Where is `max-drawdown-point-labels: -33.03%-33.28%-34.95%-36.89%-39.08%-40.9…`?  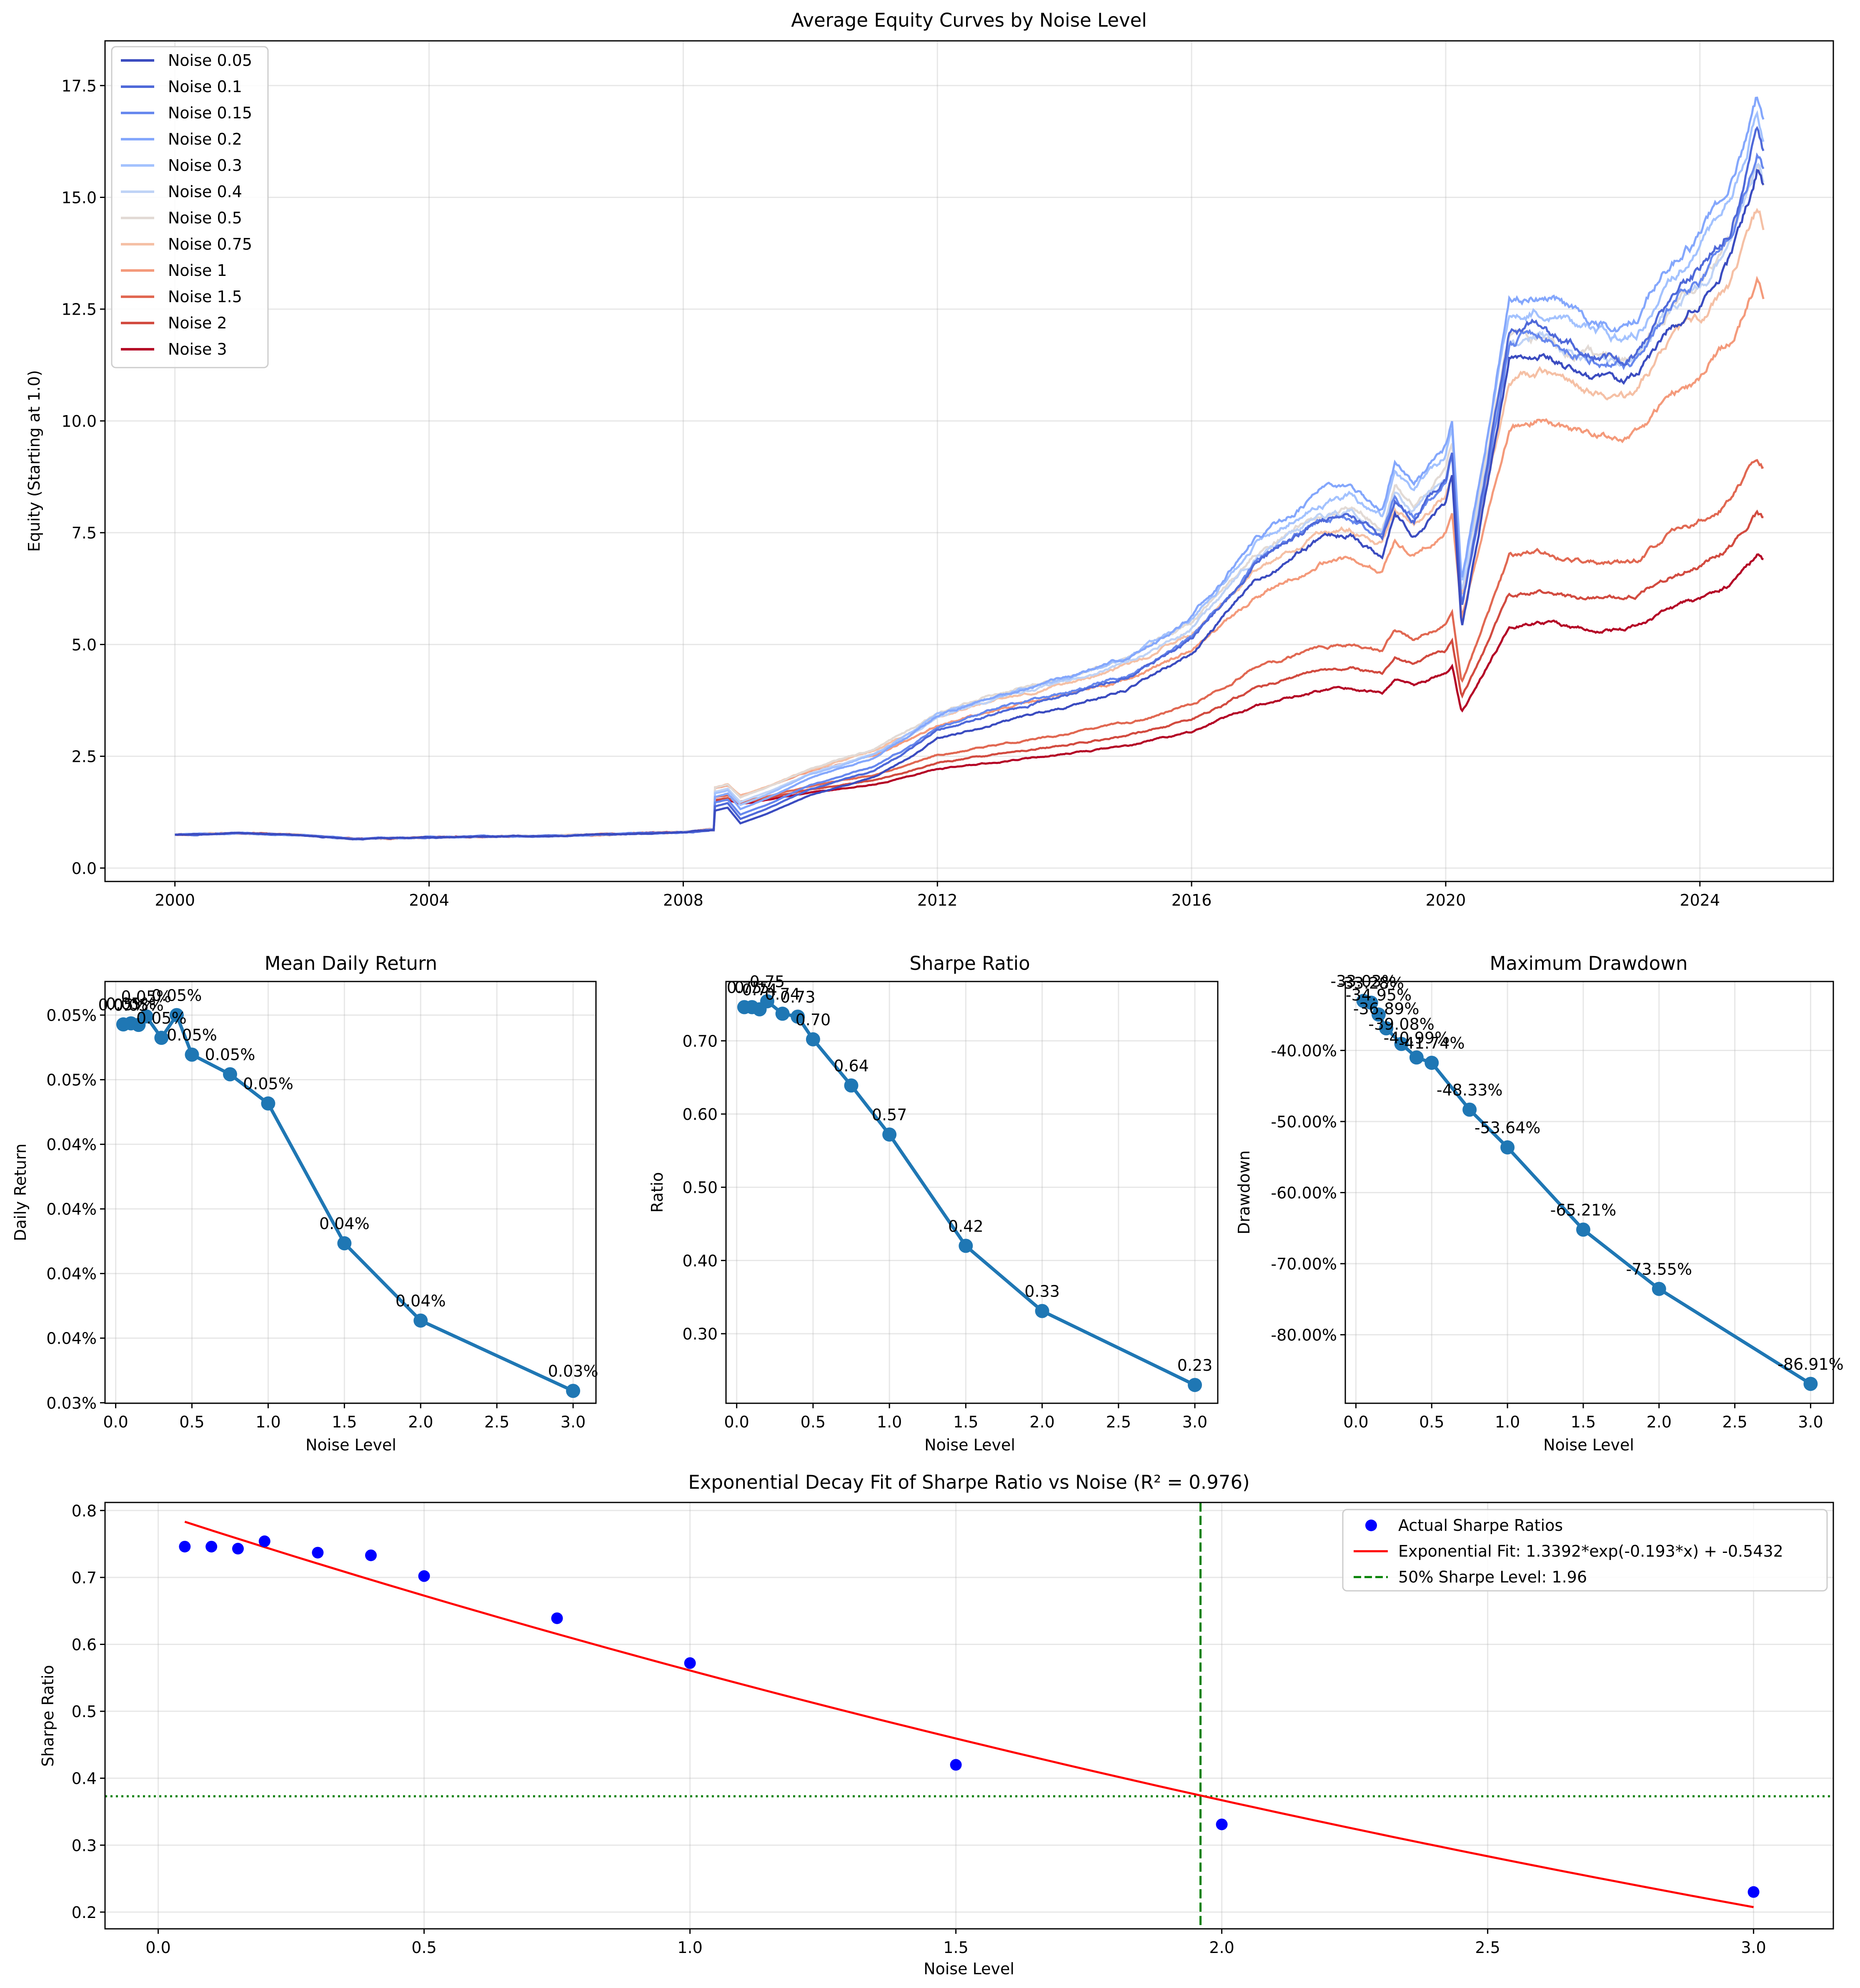 max-drawdown-point-labels: -33.03%-33.28%-34.95%-36.89%-39.08%-40.9… is located at coordinates (1586, 1173).